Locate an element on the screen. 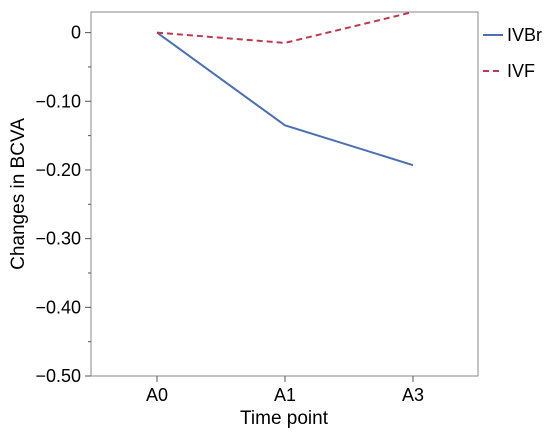 The image size is (550, 434). legend-label-ivf: IVF is located at coordinates (521, 71).